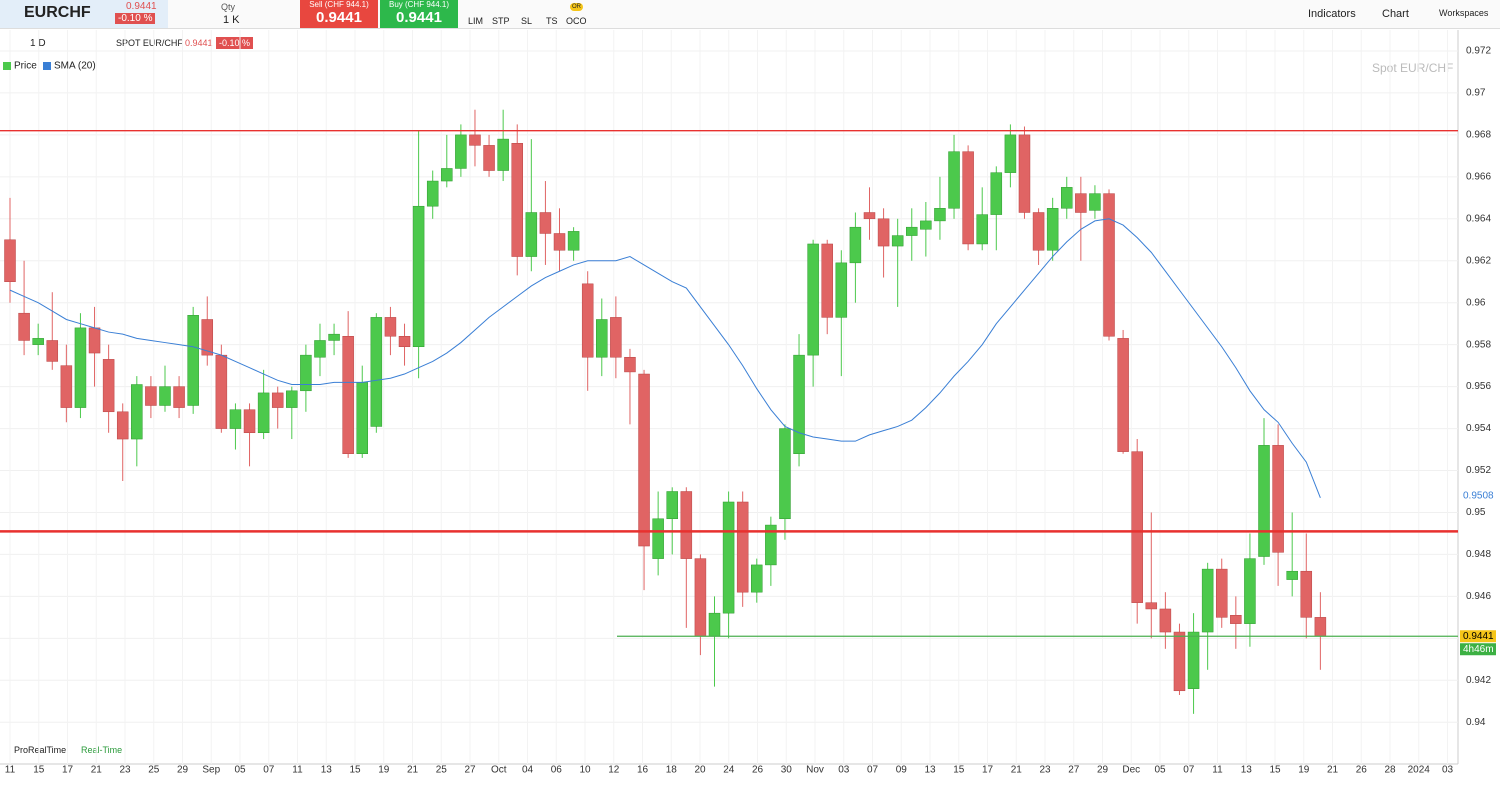  Describe the element at coordinates (1478, 470) in the screenshot. I see `y-tick-label: 0.952` at that location.